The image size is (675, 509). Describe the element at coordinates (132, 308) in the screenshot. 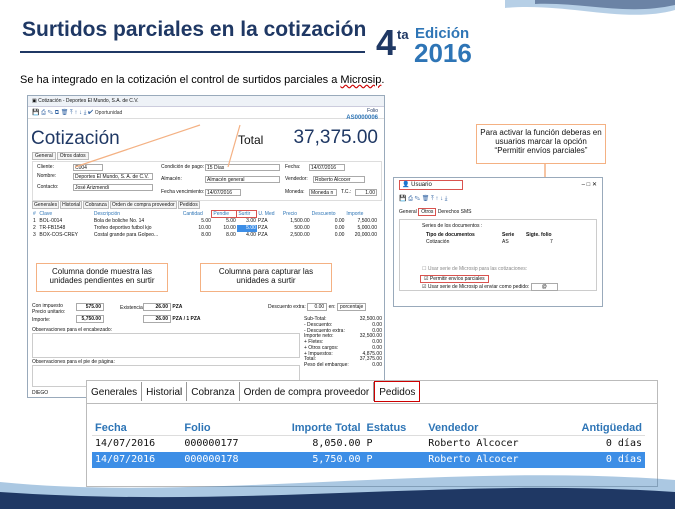

I see `existencia-label: Existencia:` at that location.